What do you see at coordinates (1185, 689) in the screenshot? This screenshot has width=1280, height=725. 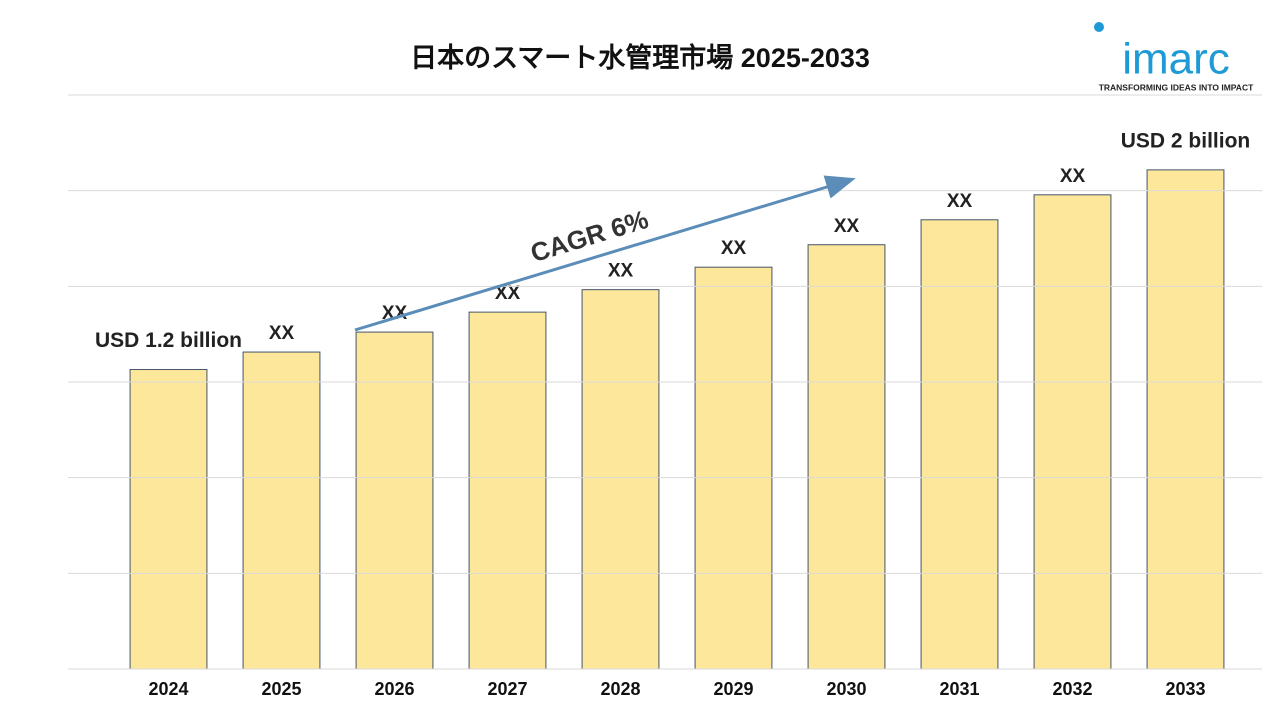 I see `x-tick-label: 2033` at bounding box center [1185, 689].